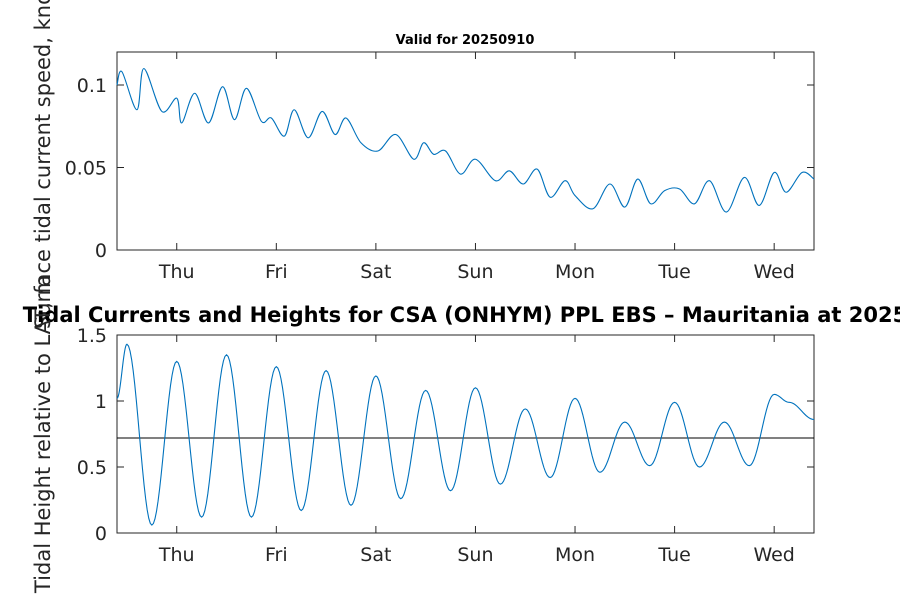 The height and width of the screenshot is (600, 900). What do you see at coordinates (43, 434) in the screenshot?
I see `height-y-axis-label: Tidal Height relative to LAT, m` at bounding box center [43, 434].